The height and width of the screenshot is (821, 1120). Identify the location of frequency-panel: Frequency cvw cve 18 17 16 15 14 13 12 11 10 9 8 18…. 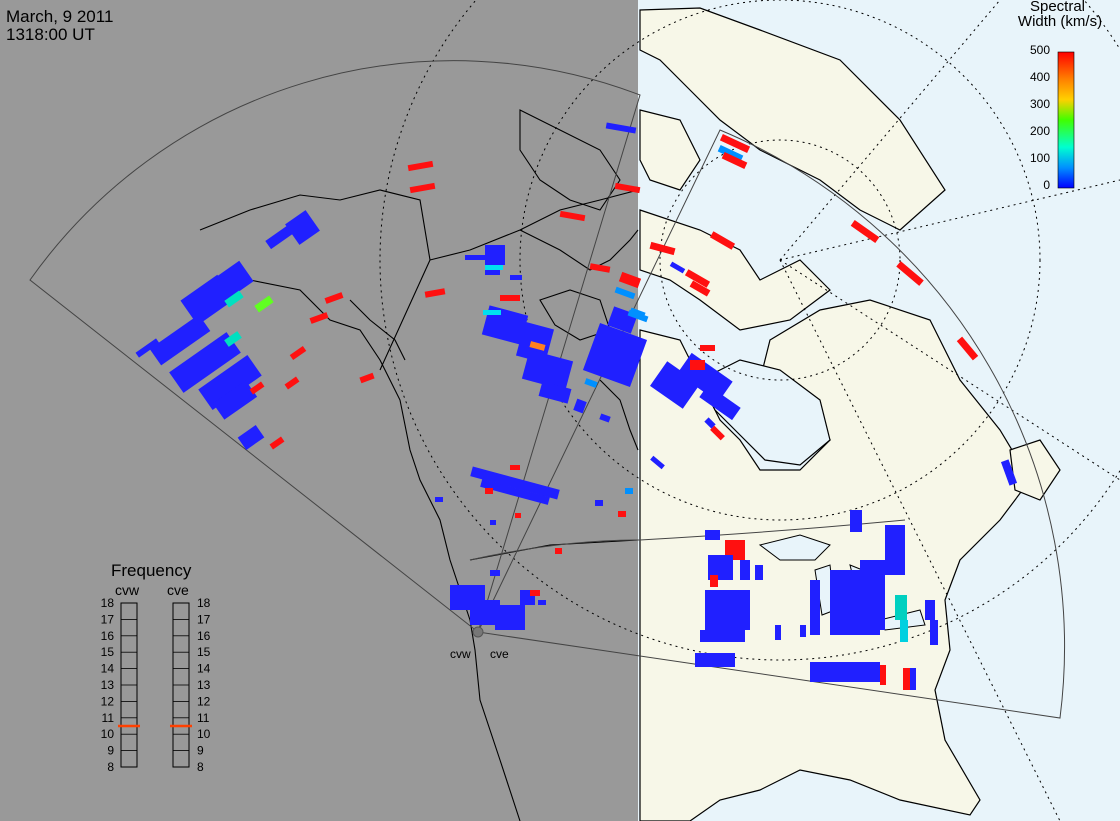
(156, 667).